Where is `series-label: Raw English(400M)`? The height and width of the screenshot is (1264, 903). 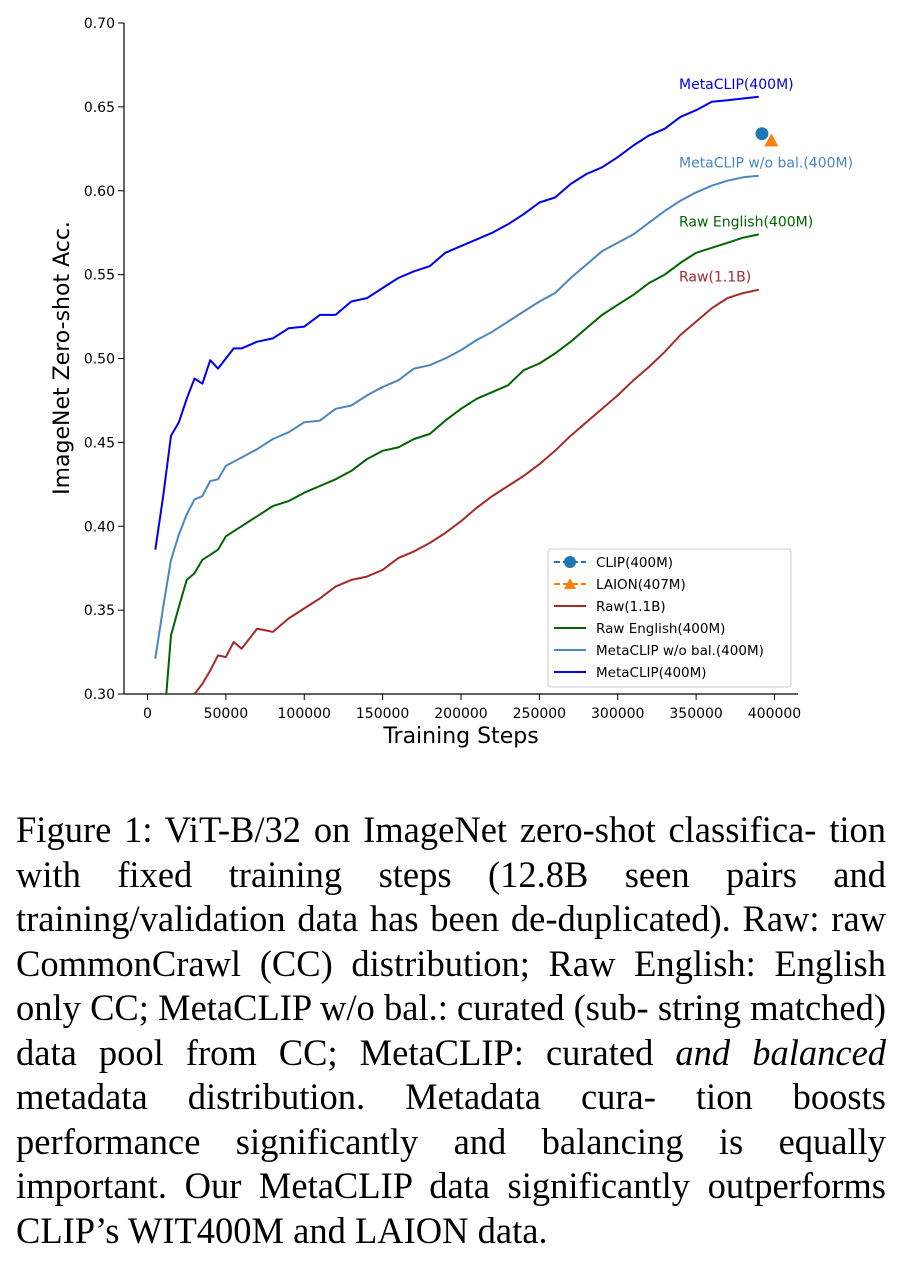 series-label: Raw English(400M) is located at coordinates (746, 222).